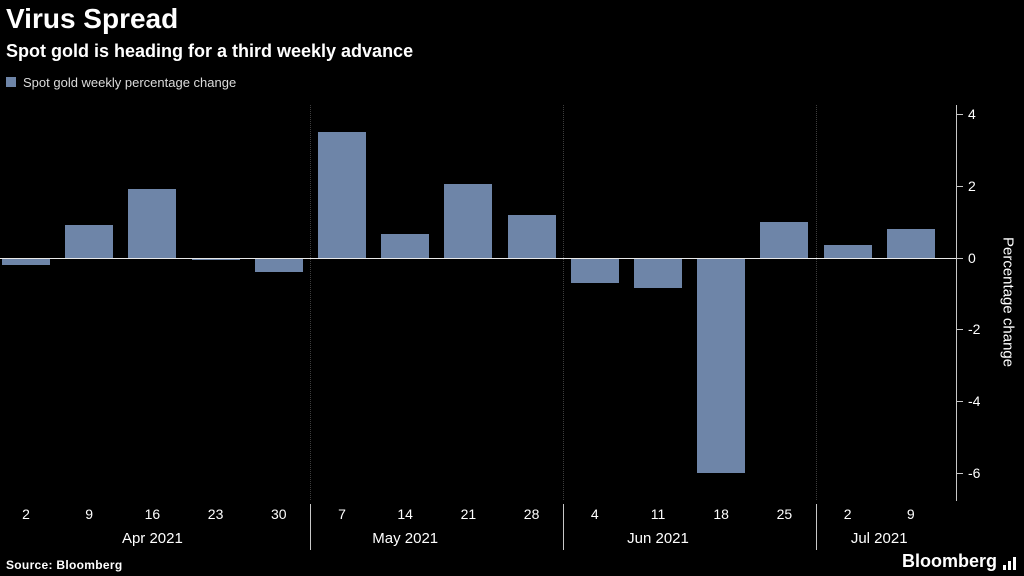 The width and height of the screenshot is (1024, 576). What do you see at coordinates (974, 329) in the screenshot?
I see `y-tick-label: -2` at bounding box center [974, 329].